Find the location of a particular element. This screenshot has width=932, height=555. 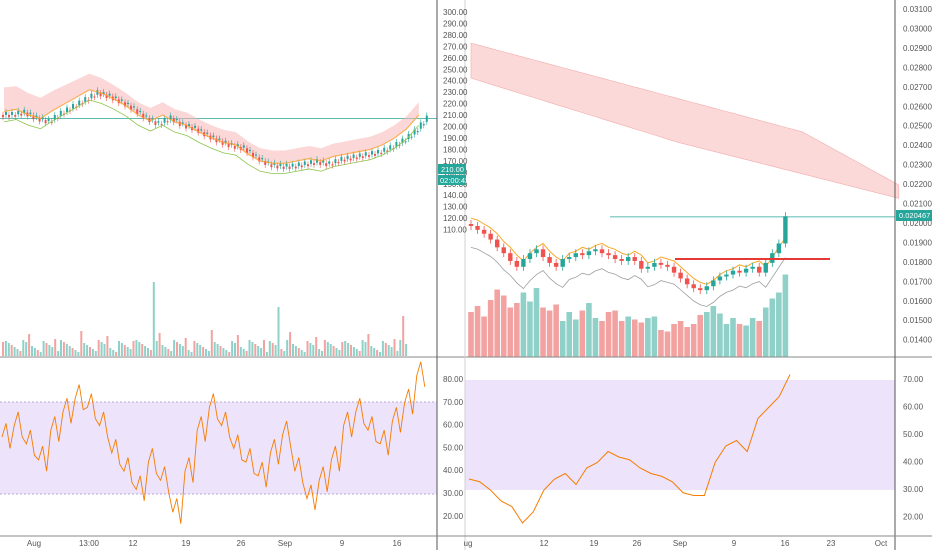

left-rsi-tick: 30.00 is located at coordinates (453, 493).